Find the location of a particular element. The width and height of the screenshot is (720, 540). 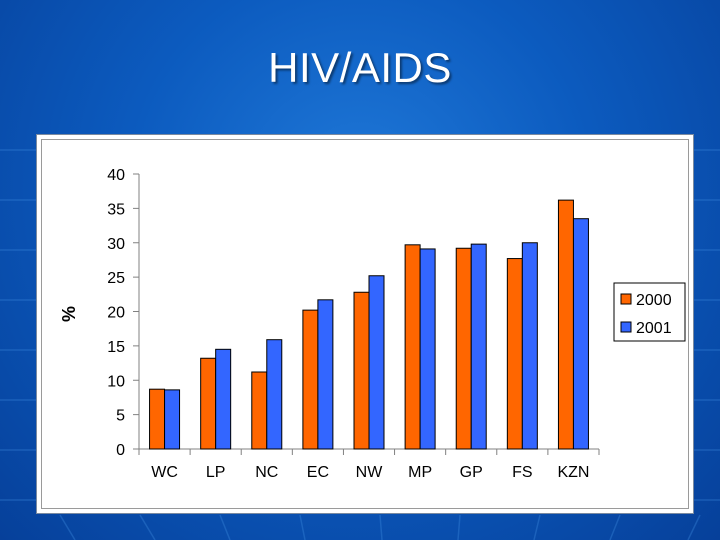

bar-2000-EC is located at coordinates (310, 379).